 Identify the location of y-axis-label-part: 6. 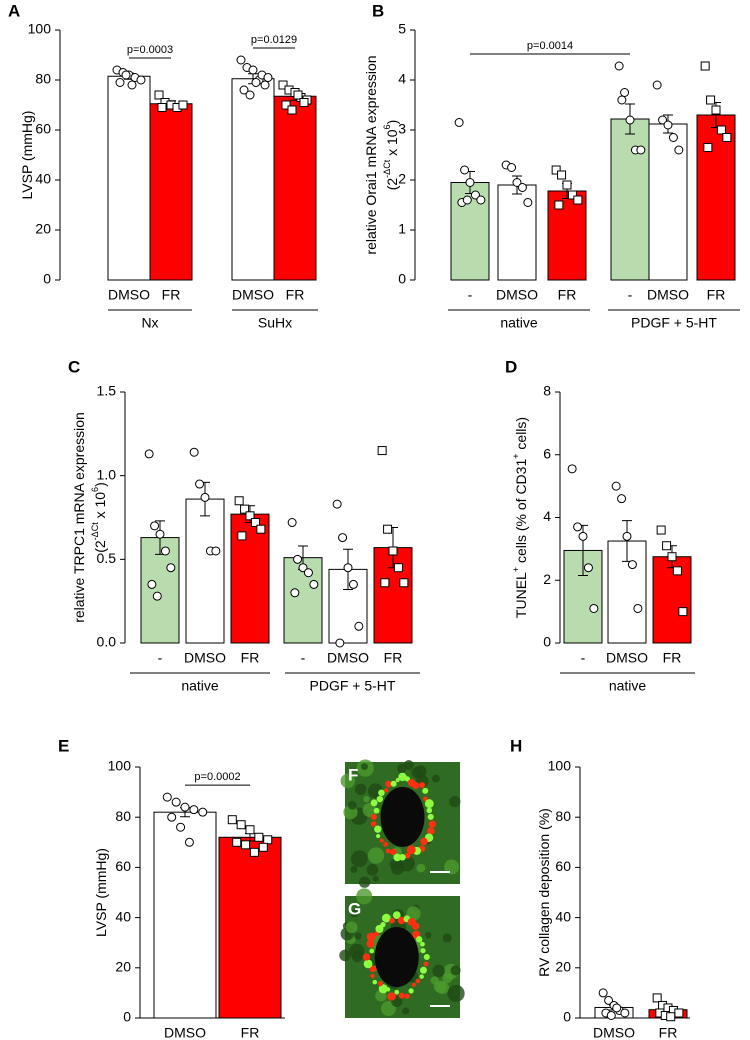
(387, 126).